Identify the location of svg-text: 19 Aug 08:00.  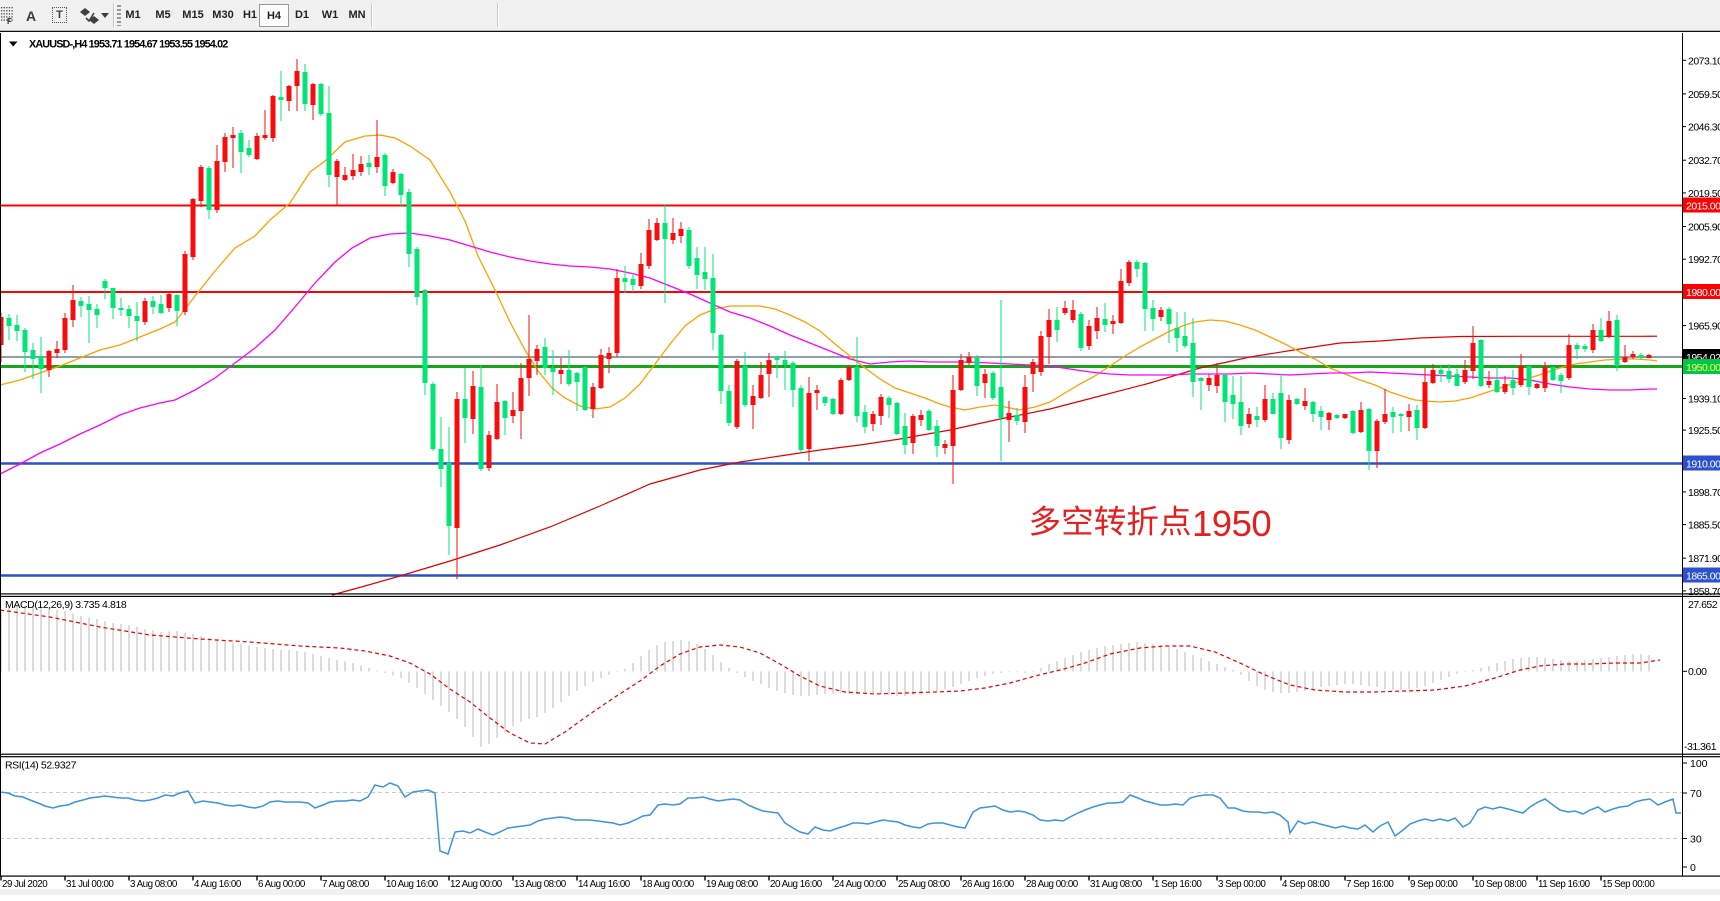
(732, 884).